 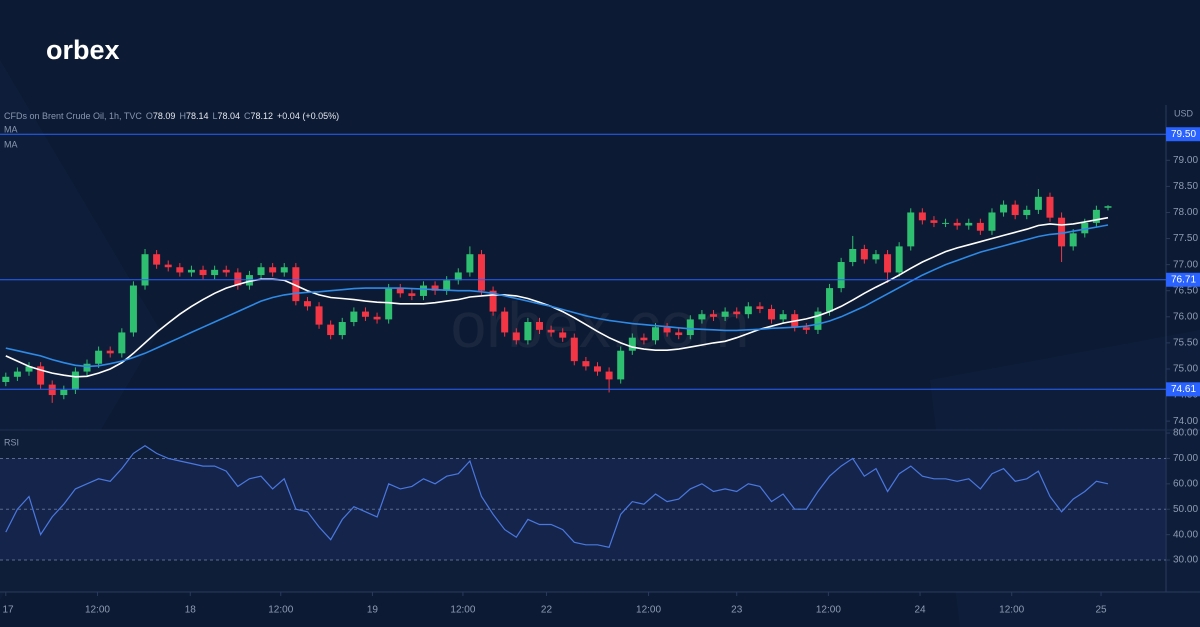 What do you see at coordinates (1185, 160) in the screenshot?
I see `y-tick-label: 79.00` at bounding box center [1185, 160].